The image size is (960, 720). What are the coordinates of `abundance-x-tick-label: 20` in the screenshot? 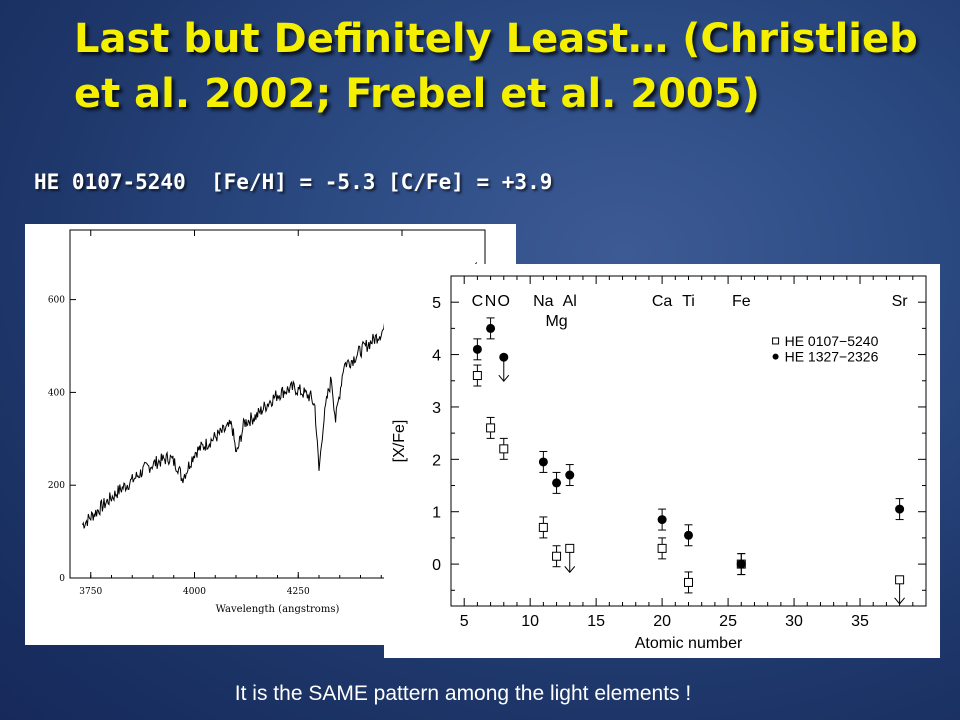 It's located at (662, 621).